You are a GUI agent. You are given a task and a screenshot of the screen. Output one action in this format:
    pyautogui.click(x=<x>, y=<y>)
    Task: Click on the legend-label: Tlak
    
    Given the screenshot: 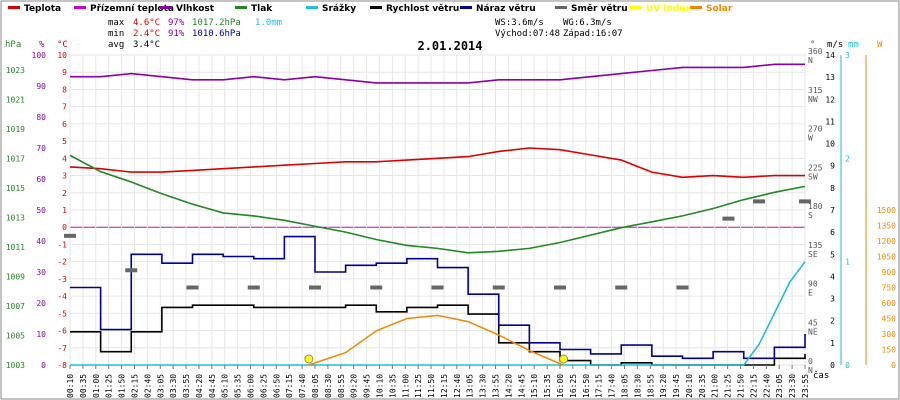 What is the action you would take?
    pyautogui.click(x=262, y=9)
    